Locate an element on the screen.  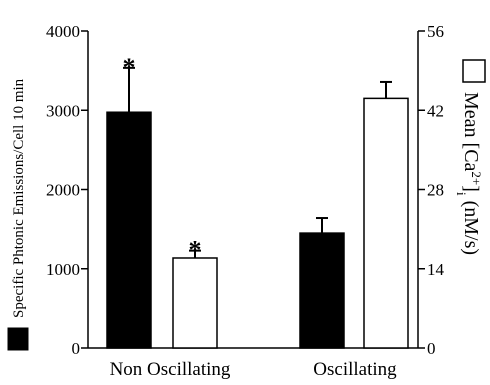
category-label: Oscillating is located at coordinates (355, 369).